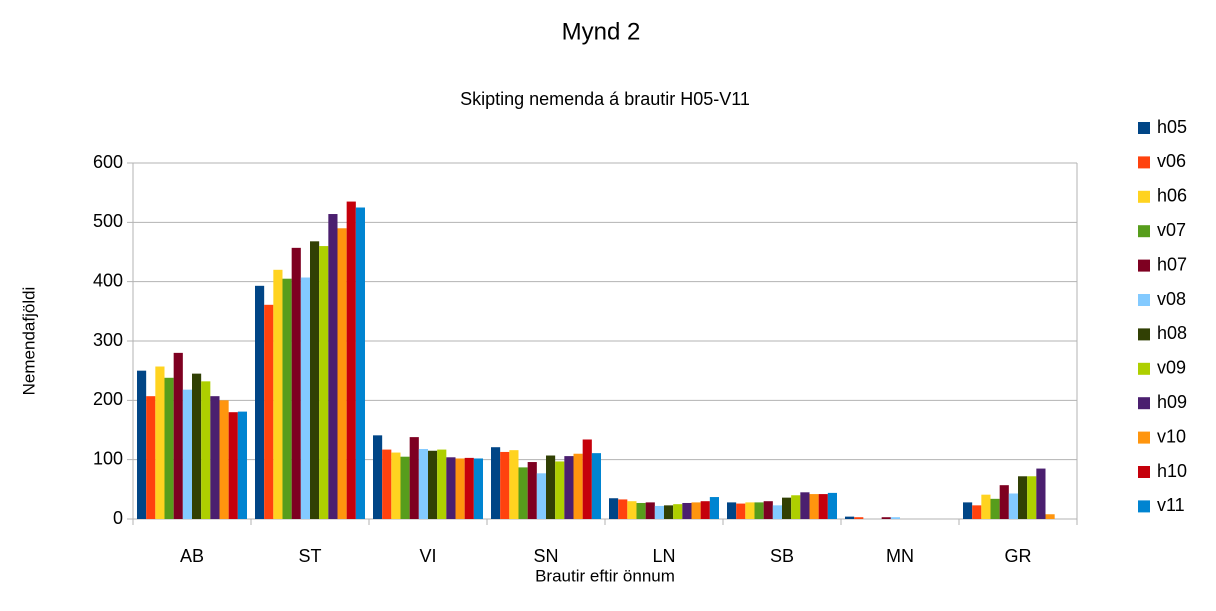 The height and width of the screenshot is (611, 1216). I want to click on legend-label: v07, so click(1171, 230).